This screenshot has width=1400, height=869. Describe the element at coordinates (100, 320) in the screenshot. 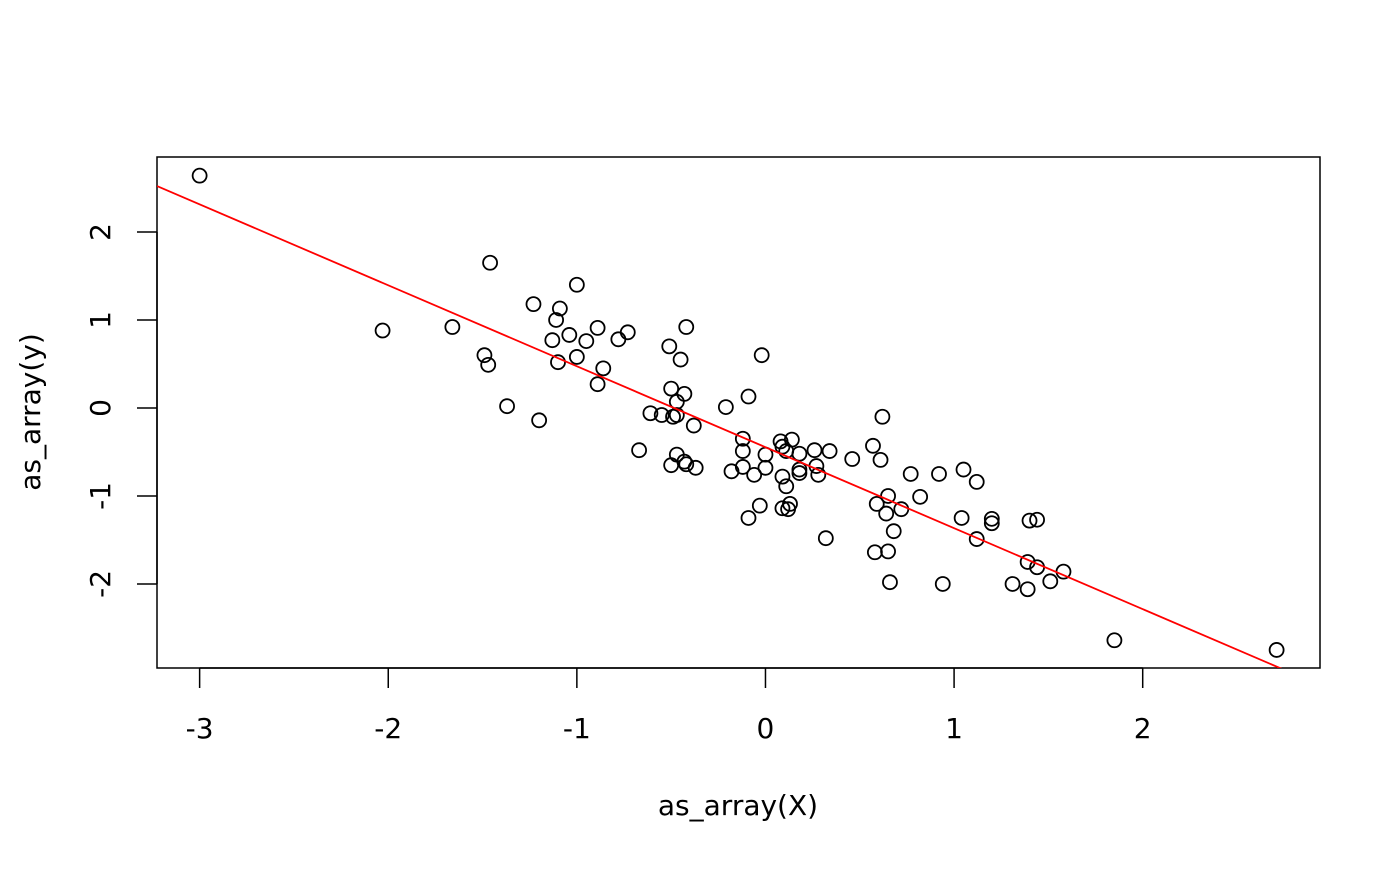

I see `y-tick-label: 1` at that location.